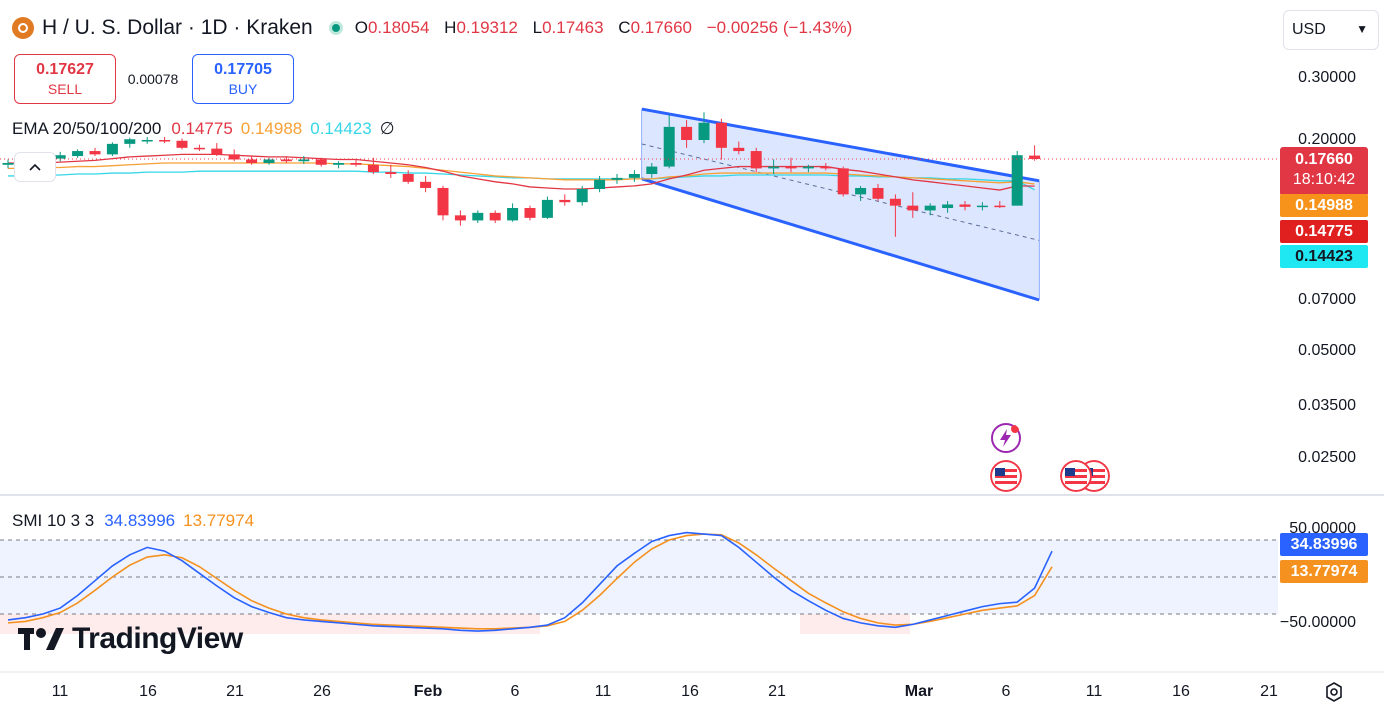 This screenshot has width=1384, height=717. What do you see at coordinates (335, 28) in the screenshot?
I see `market-status-icon` at bounding box center [335, 28].